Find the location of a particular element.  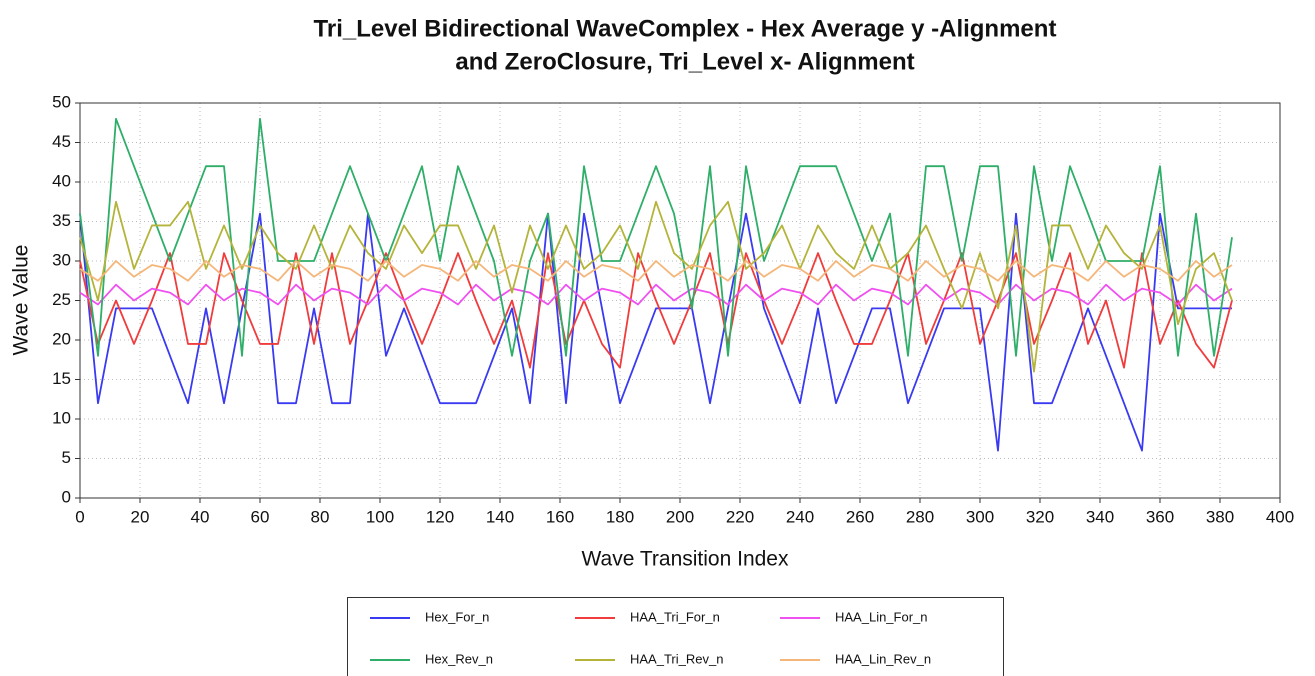

x-tick-label: 140 is located at coordinates (500, 516).